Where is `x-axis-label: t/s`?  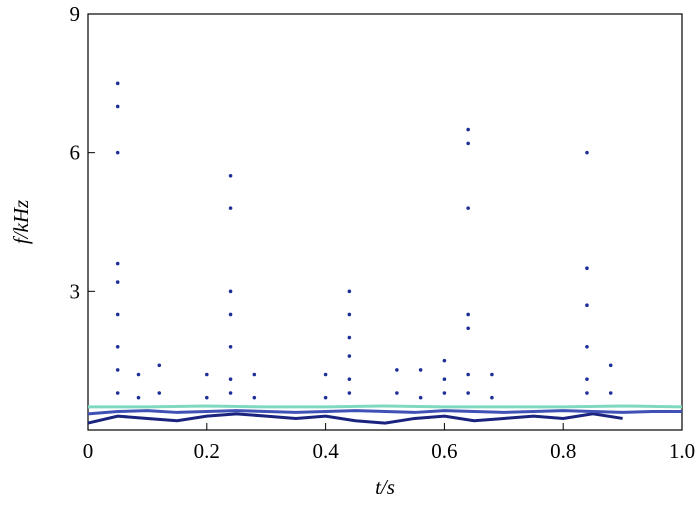 x-axis-label: t/s is located at coordinates (385, 487).